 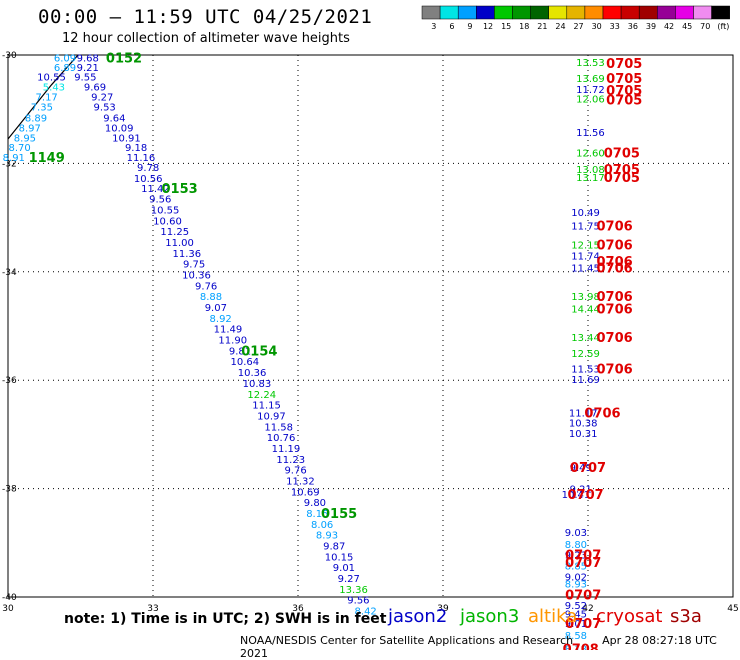 What do you see at coordinates (36, 118) in the screenshot?
I see `wave-height-point: 8.89` at bounding box center [36, 118].